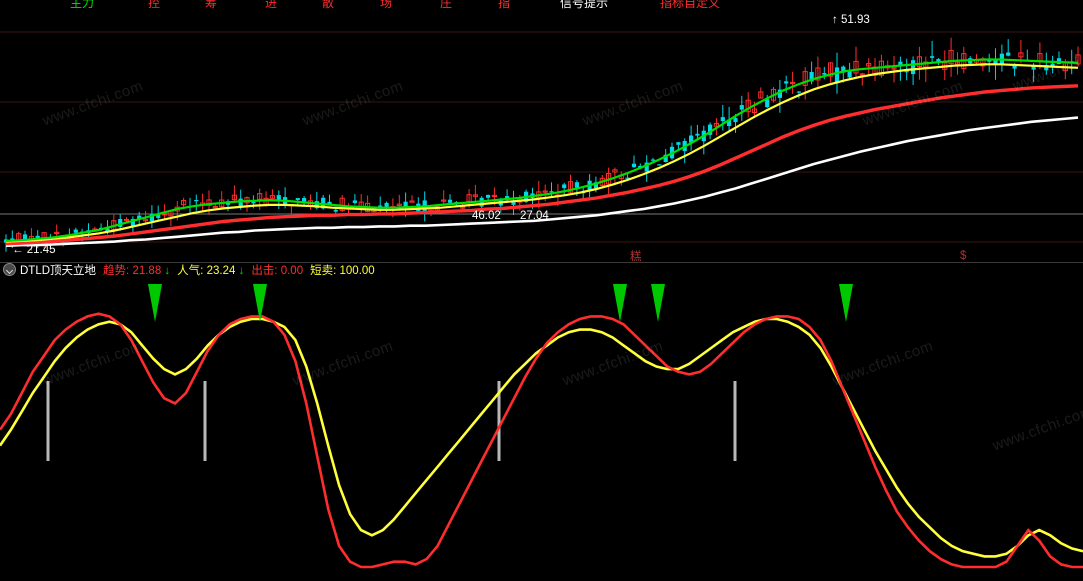 The height and width of the screenshot is (581, 1083). I want to click on price-high-value: 51.93, so click(855, 20).